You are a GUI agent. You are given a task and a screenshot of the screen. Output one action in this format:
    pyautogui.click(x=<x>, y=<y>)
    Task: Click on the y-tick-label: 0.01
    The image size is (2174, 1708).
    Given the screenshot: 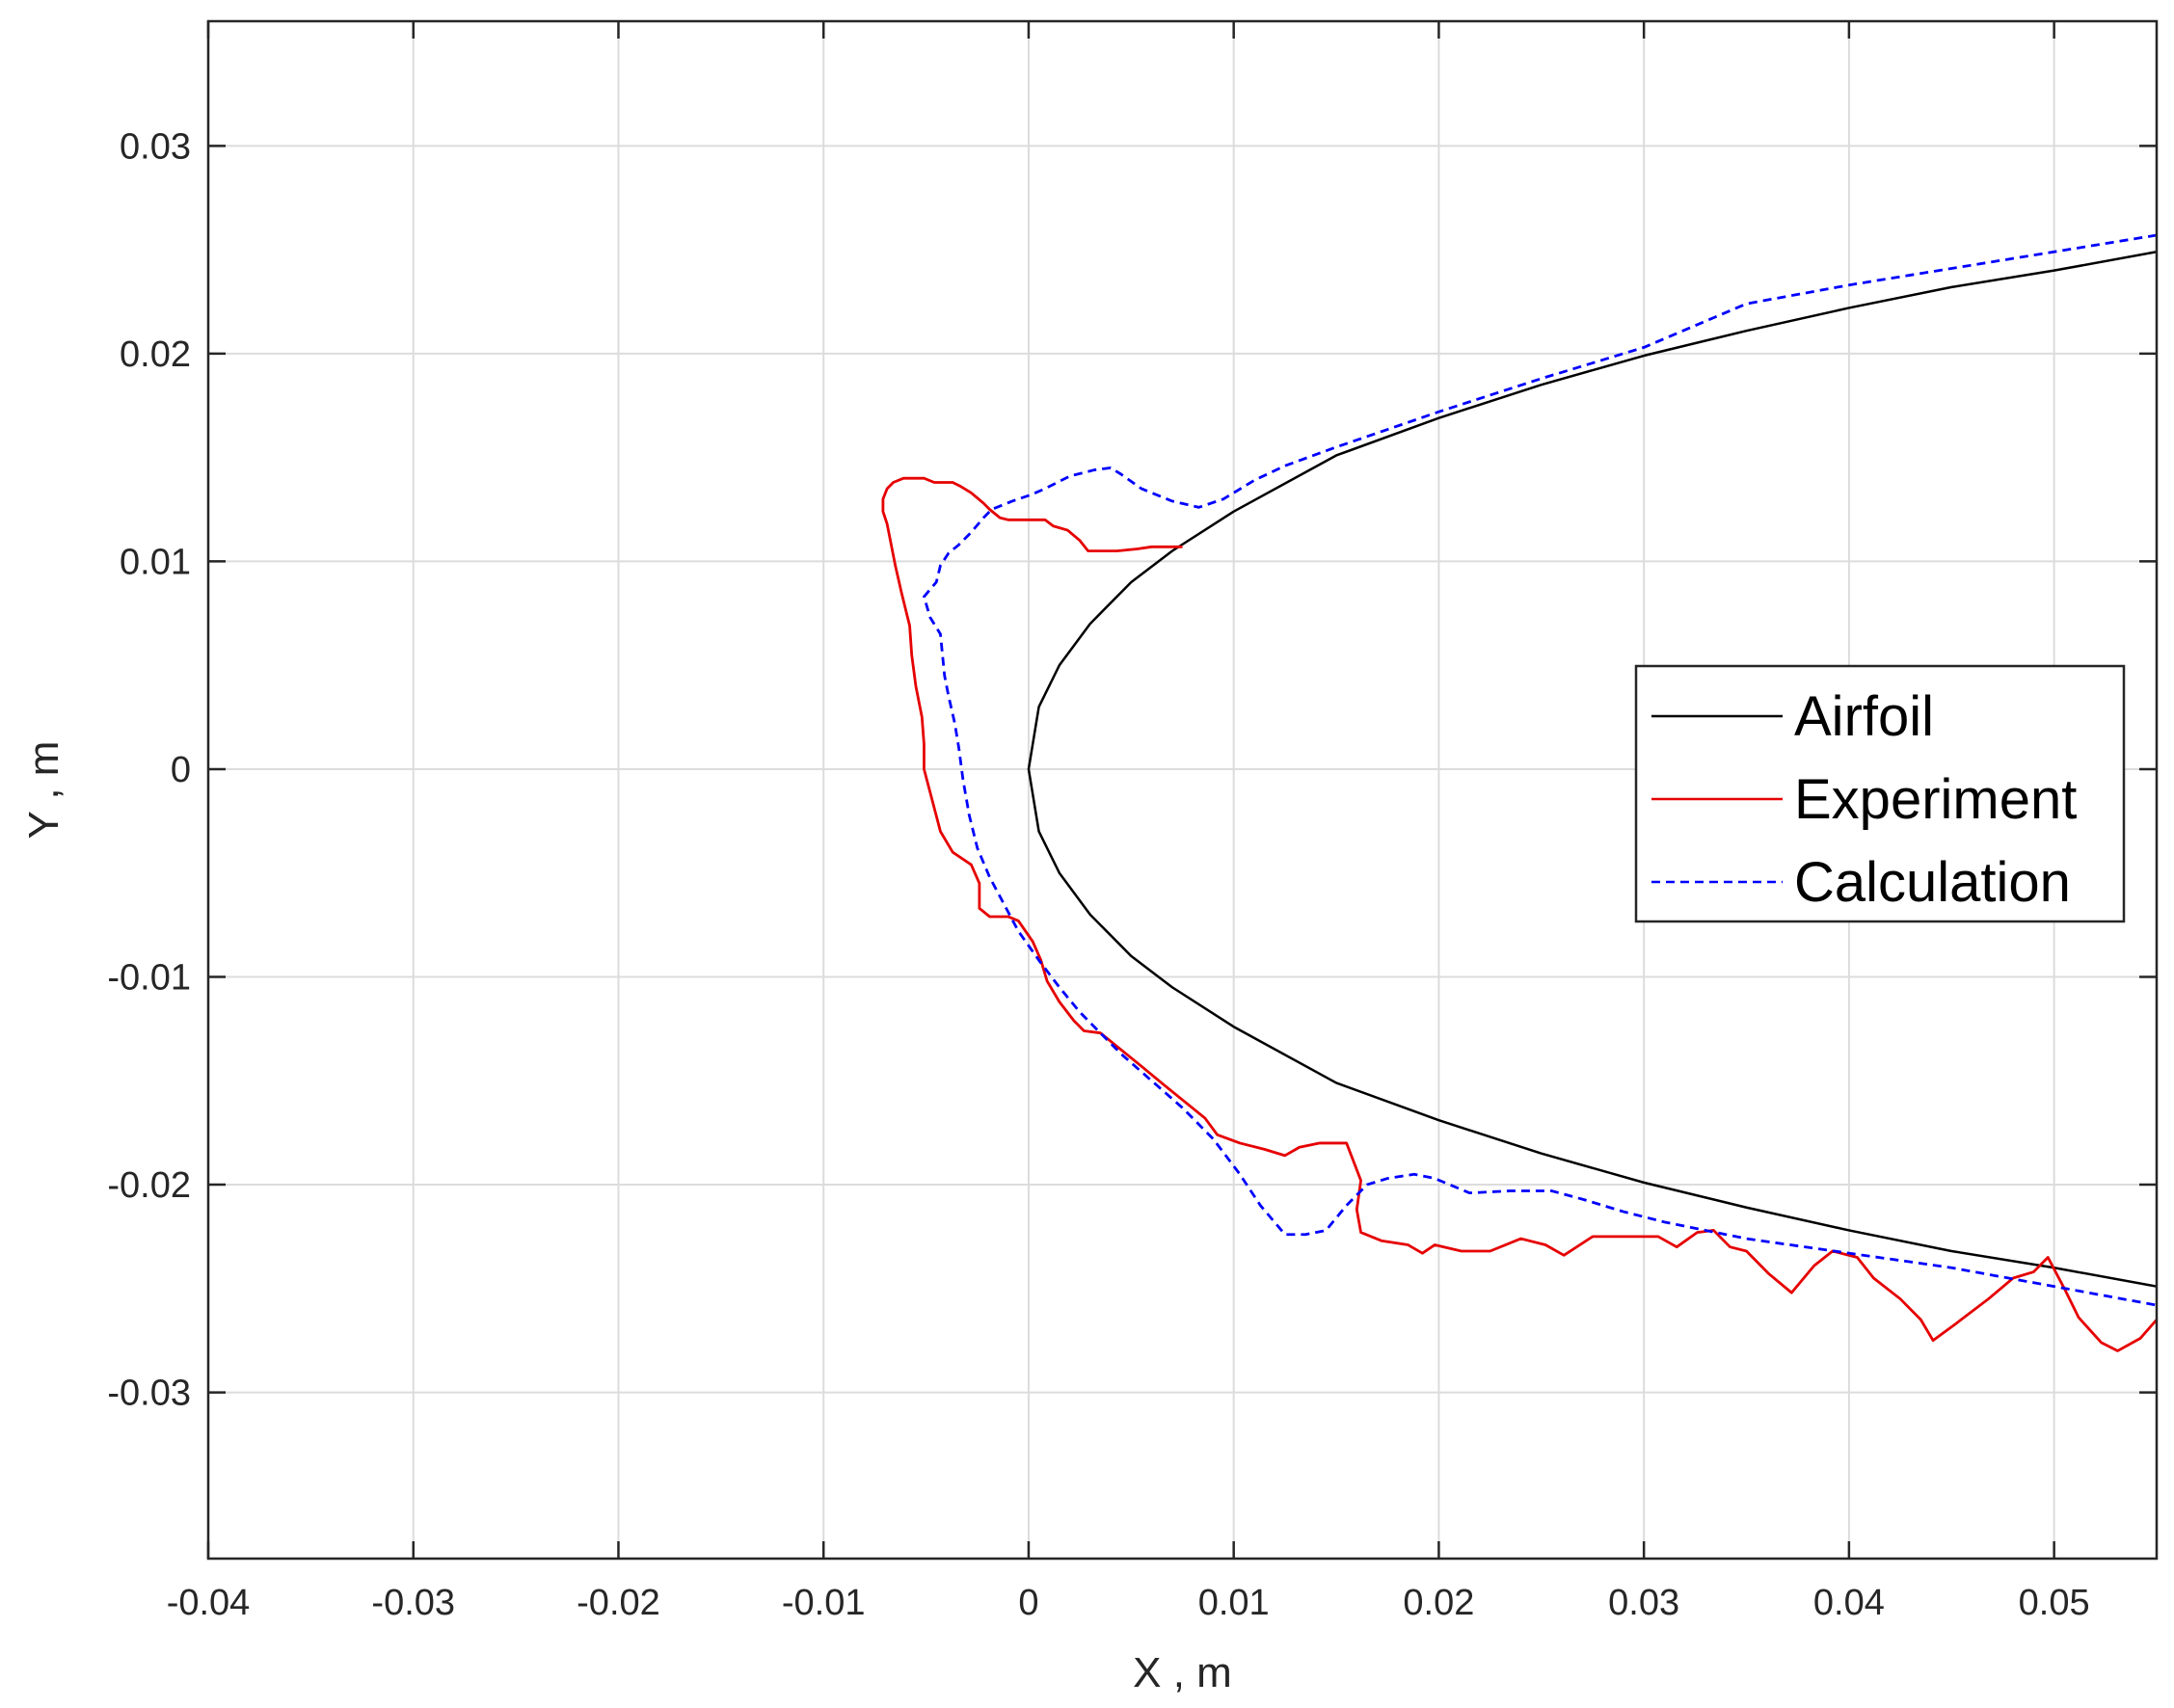 What is the action you would take?
    pyautogui.click(x=156, y=562)
    